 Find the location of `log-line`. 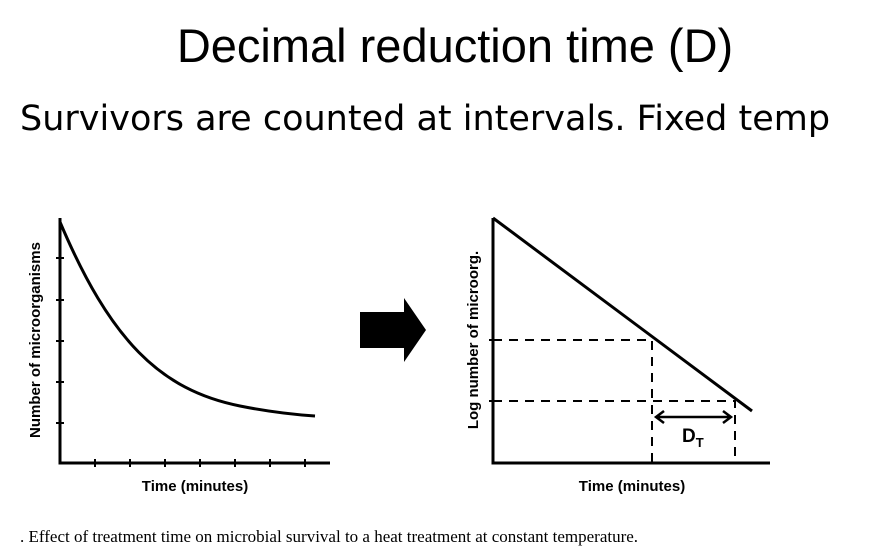

log-line is located at coordinates (622, 314).